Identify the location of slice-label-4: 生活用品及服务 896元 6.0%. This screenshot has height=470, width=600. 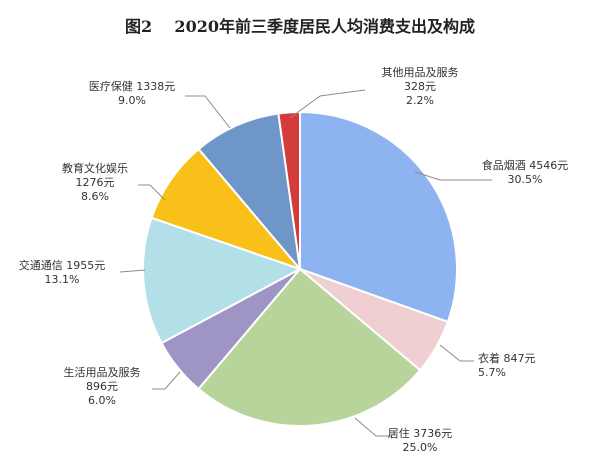
(102, 386).